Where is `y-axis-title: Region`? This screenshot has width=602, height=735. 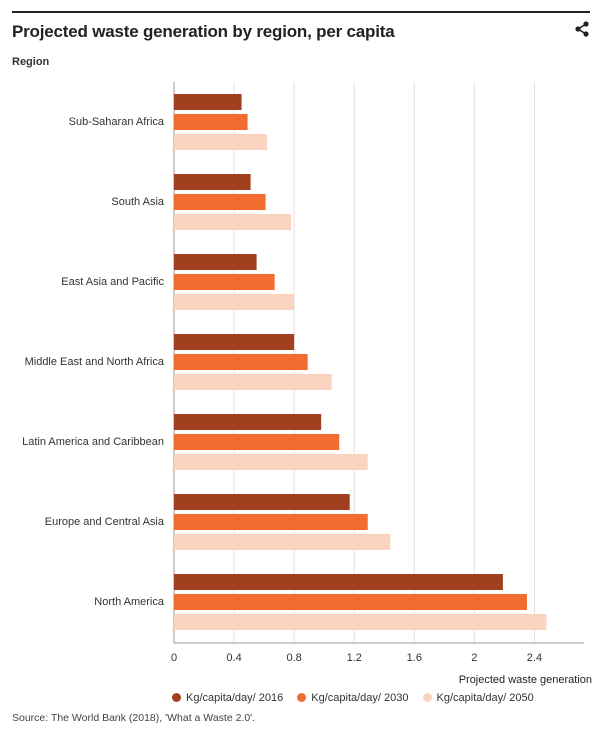
y-axis-title: Region is located at coordinates (31, 62).